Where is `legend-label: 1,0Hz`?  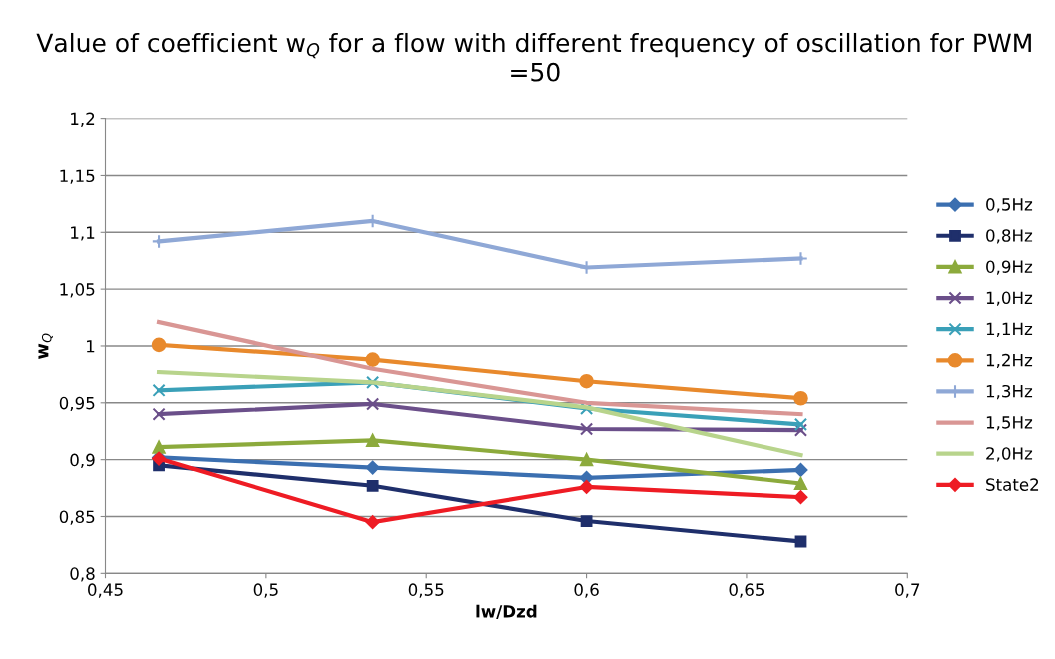
legend-label: 1,0Hz is located at coordinates (1009, 298).